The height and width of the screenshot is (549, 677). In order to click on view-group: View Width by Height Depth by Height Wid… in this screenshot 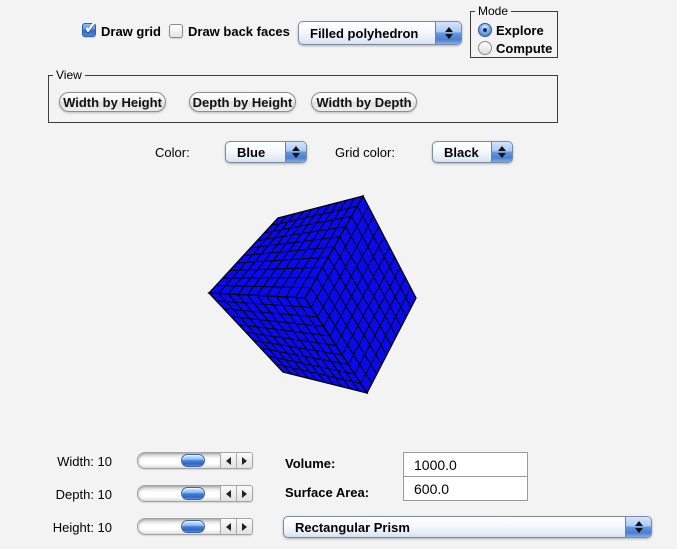, I will do `click(303, 95)`.